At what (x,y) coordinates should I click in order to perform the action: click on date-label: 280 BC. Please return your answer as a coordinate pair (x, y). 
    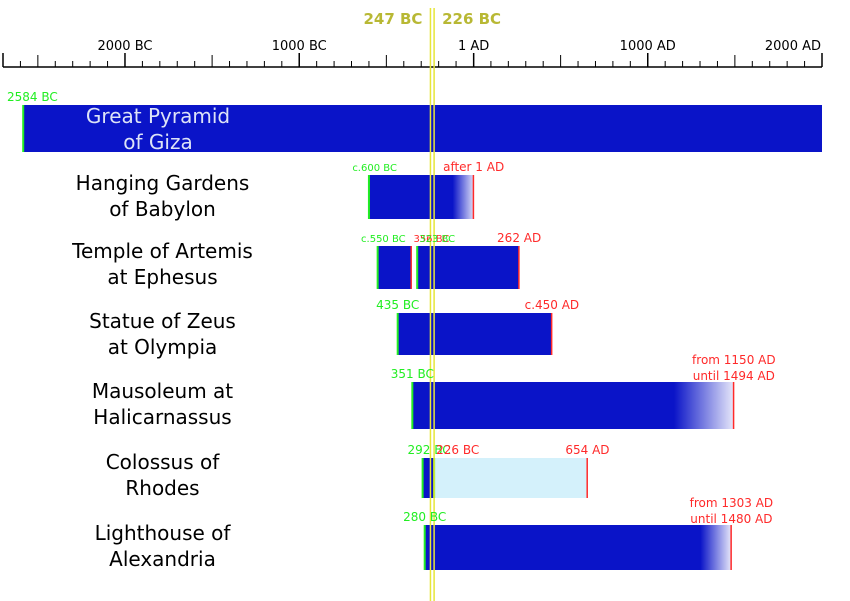
    Looking at the image, I should click on (424, 517).